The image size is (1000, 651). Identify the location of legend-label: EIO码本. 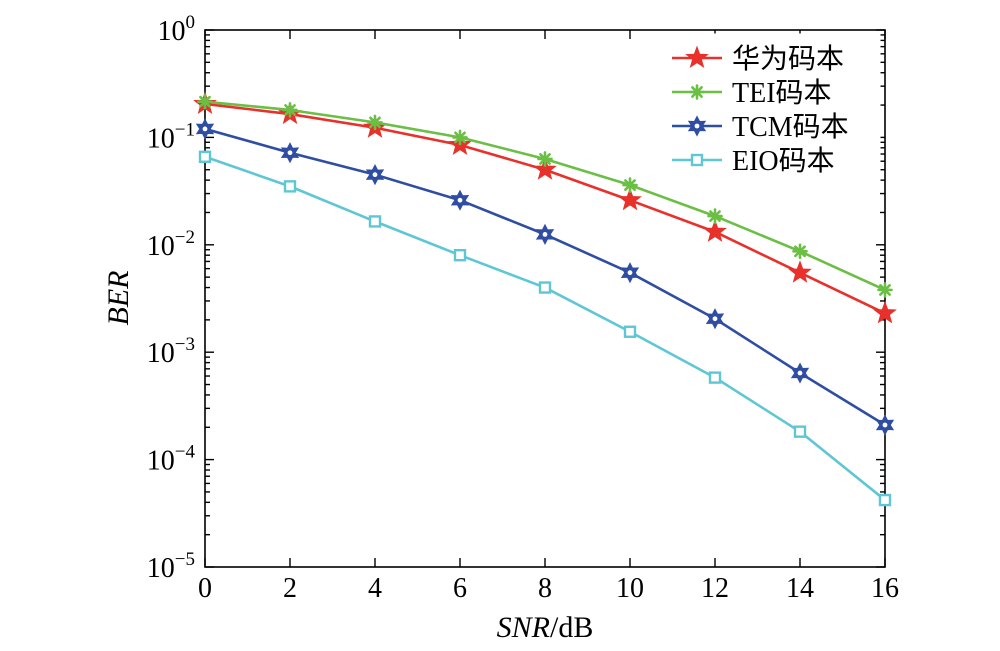
(783, 161).